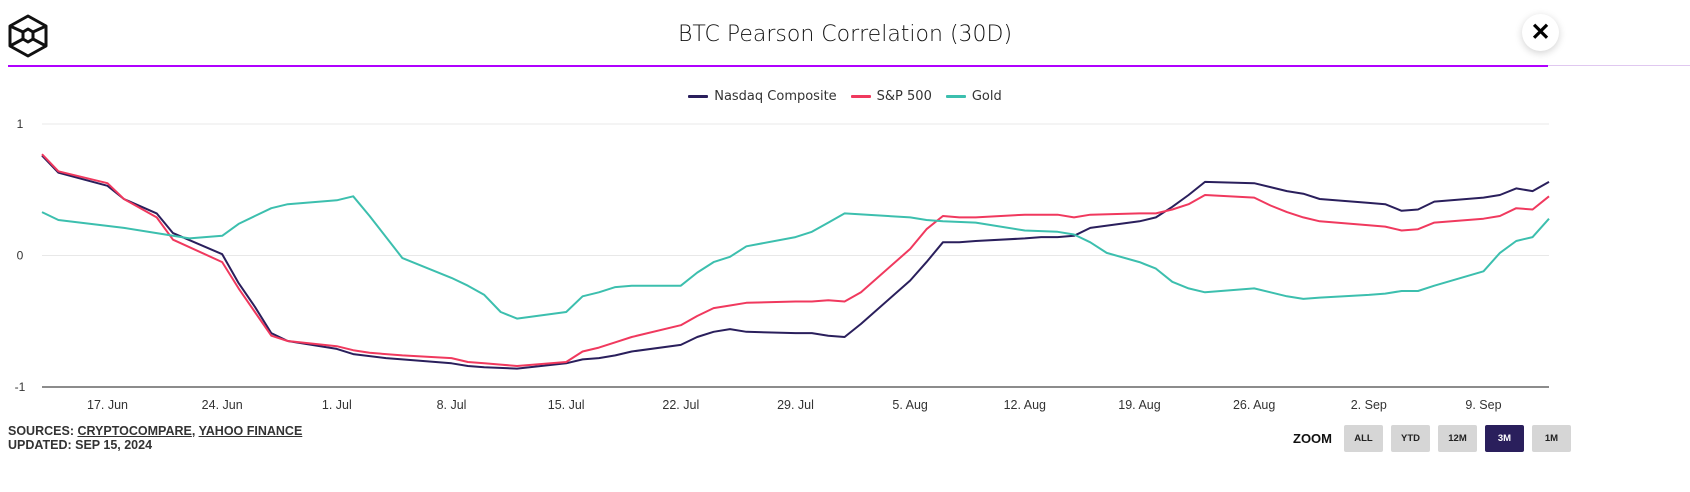 Image resolution: width=1690 pixels, height=492 pixels. What do you see at coordinates (904, 96) in the screenshot?
I see `legend-label: S&P 500` at bounding box center [904, 96].